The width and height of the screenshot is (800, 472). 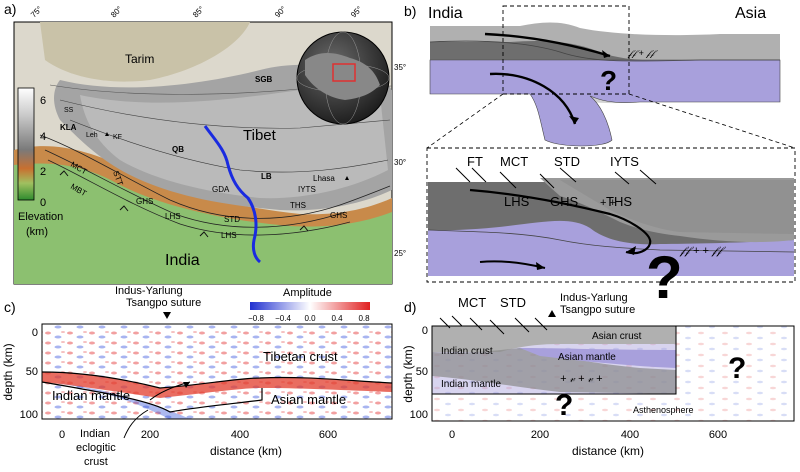 What do you see at coordinates (337, 318) in the screenshot?
I see `amp-tick: 0.4` at bounding box center [337, 318].